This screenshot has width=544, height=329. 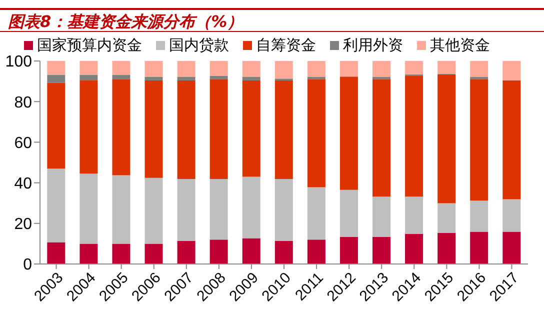 I want to click on legend-label: 其他资金, so click(x=460, y=45).